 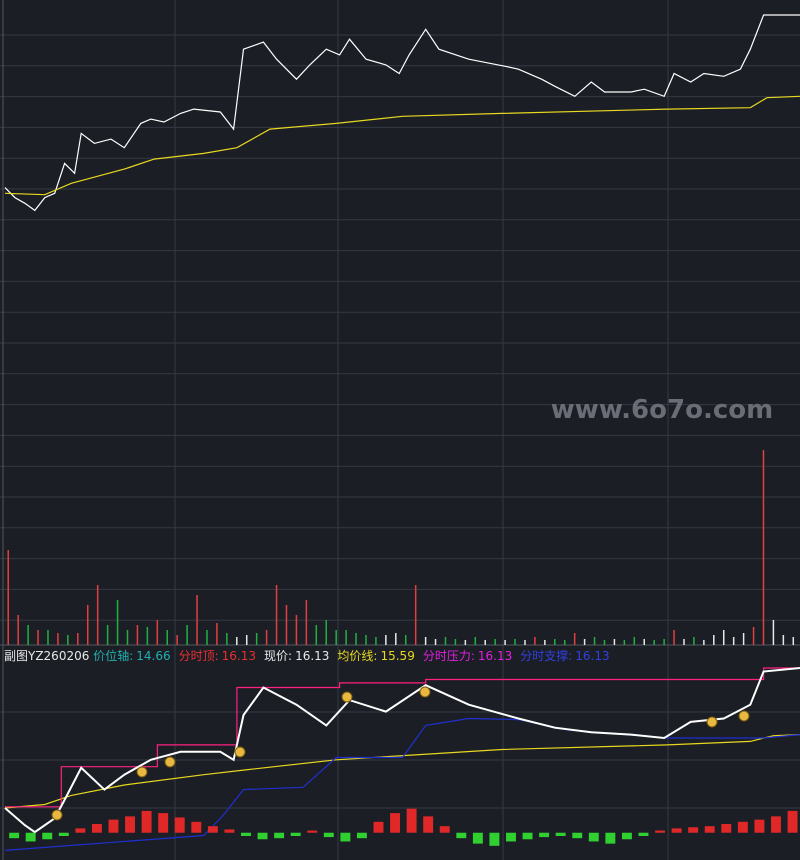 What do you see at coordinates (278, 656) in the screenshot?
I see `legend-label: 现价:` at bounding box center [278, 656].